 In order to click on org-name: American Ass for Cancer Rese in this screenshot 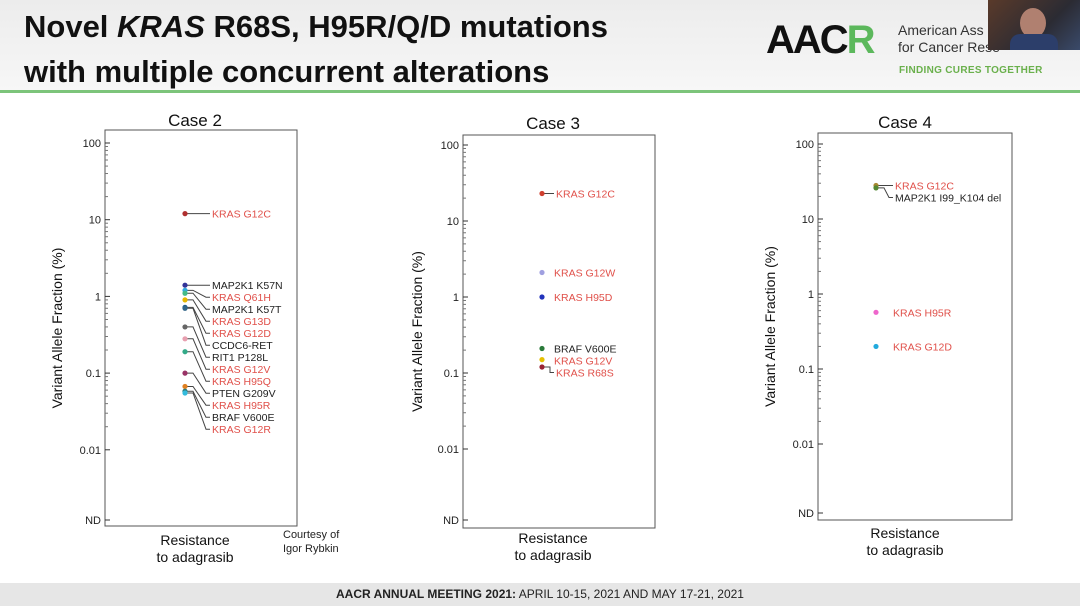, I will do `click(949, 38)`.